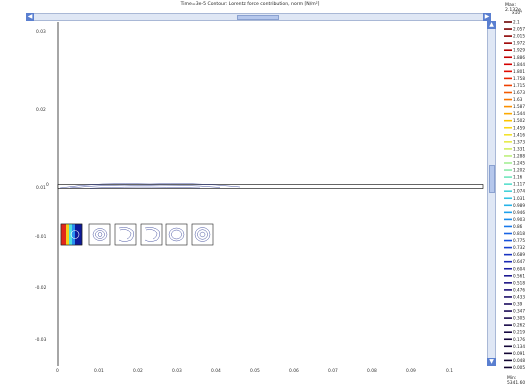  I want to click on legend-value-label: 1.502, so click(519, 120).